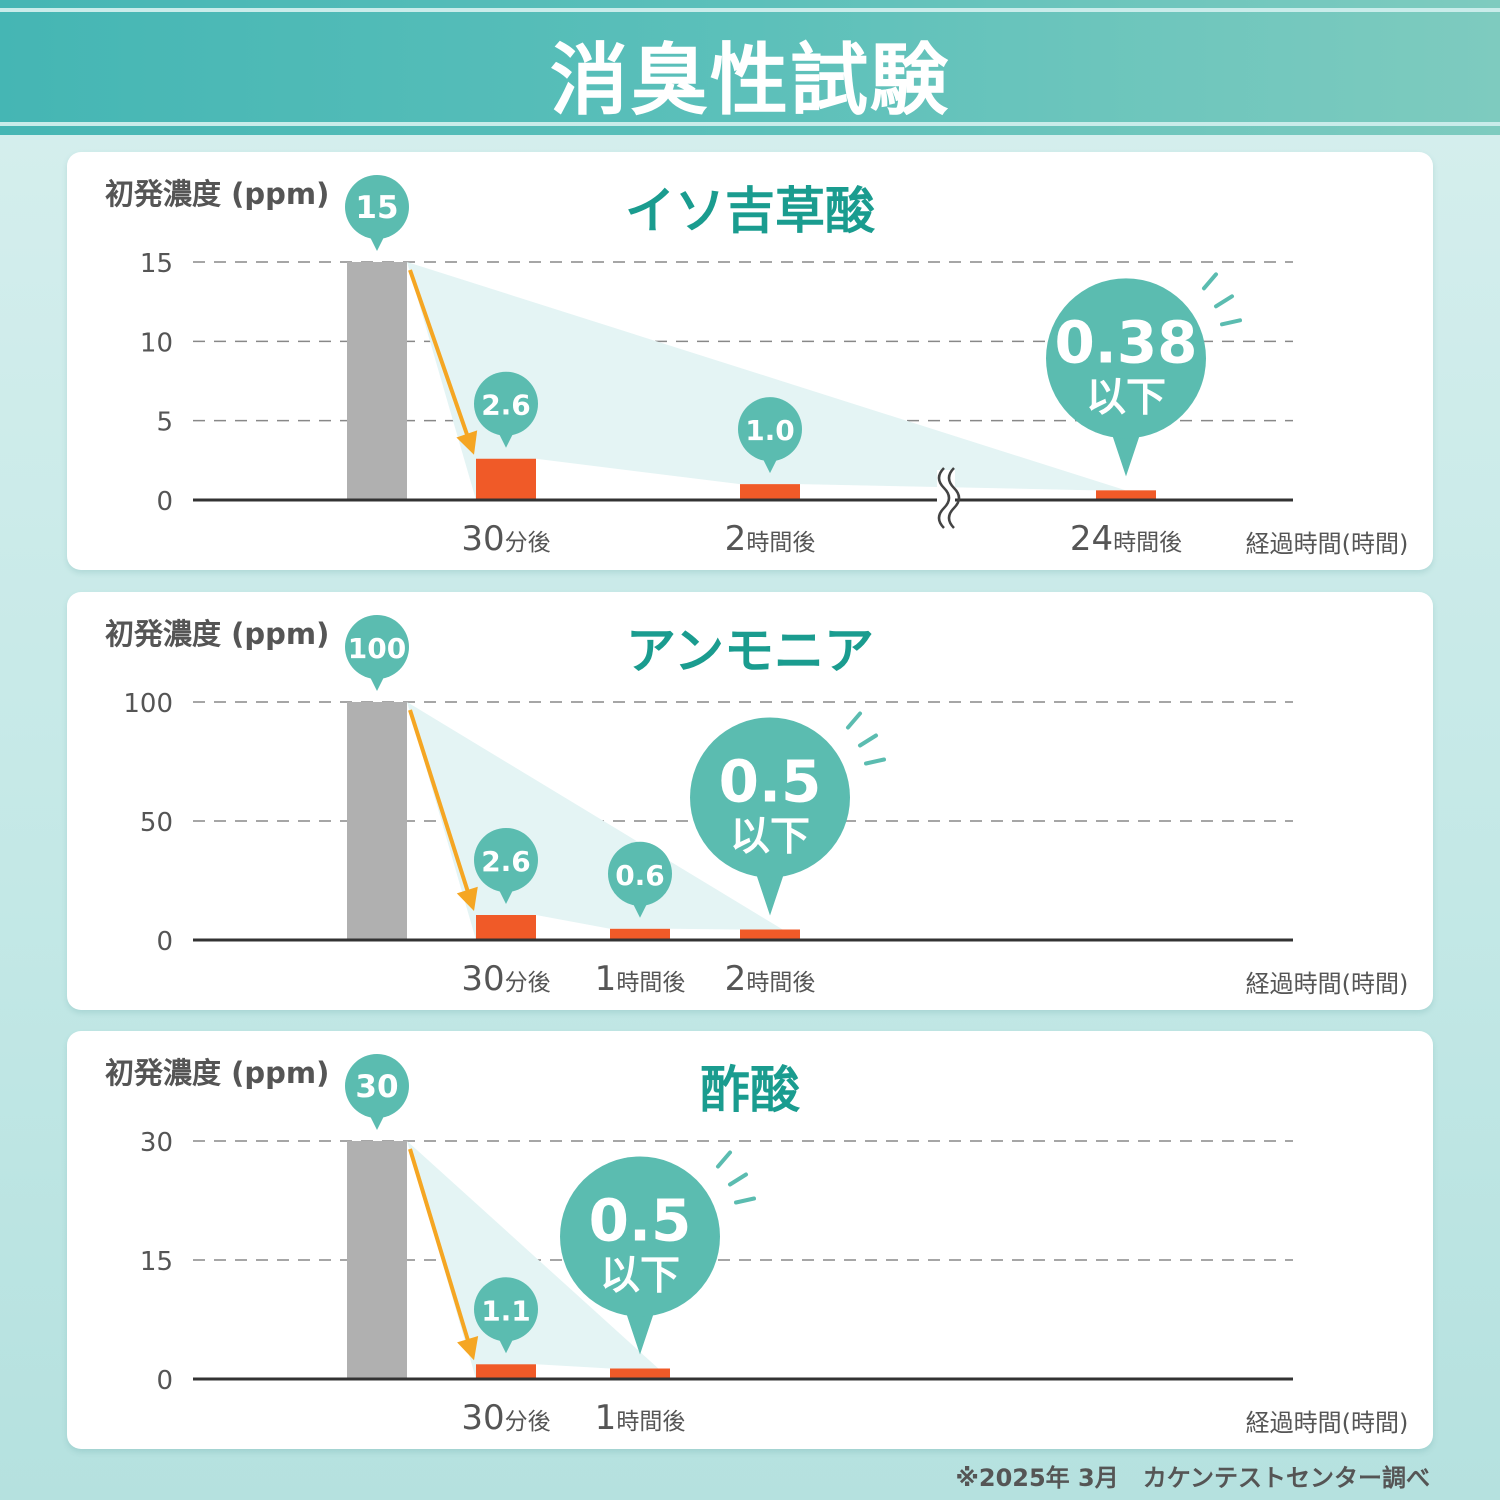  I want to click on y-tick-label: 5, so click(164, 423).